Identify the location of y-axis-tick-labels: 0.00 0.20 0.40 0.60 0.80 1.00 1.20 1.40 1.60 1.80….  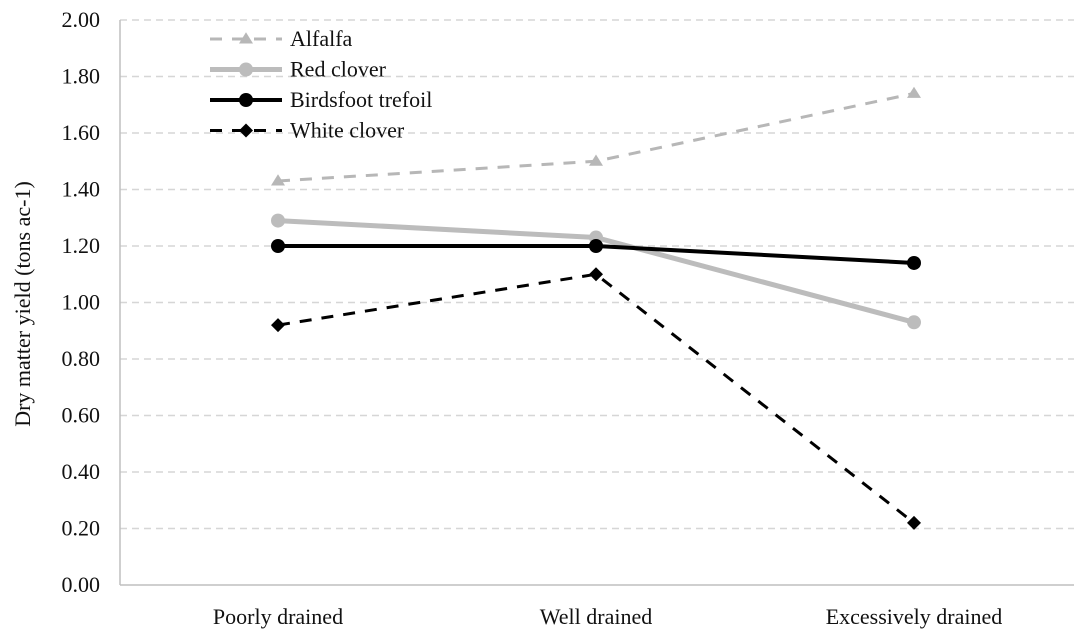
(81, 302).